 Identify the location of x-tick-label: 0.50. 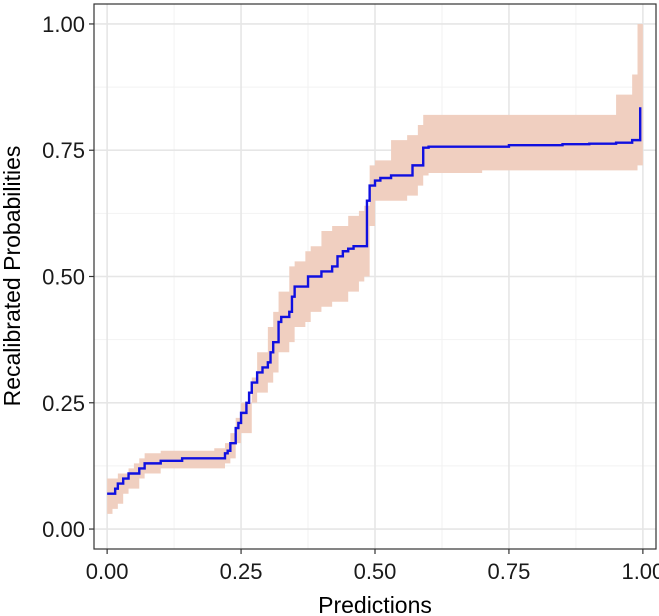
(375, 571).